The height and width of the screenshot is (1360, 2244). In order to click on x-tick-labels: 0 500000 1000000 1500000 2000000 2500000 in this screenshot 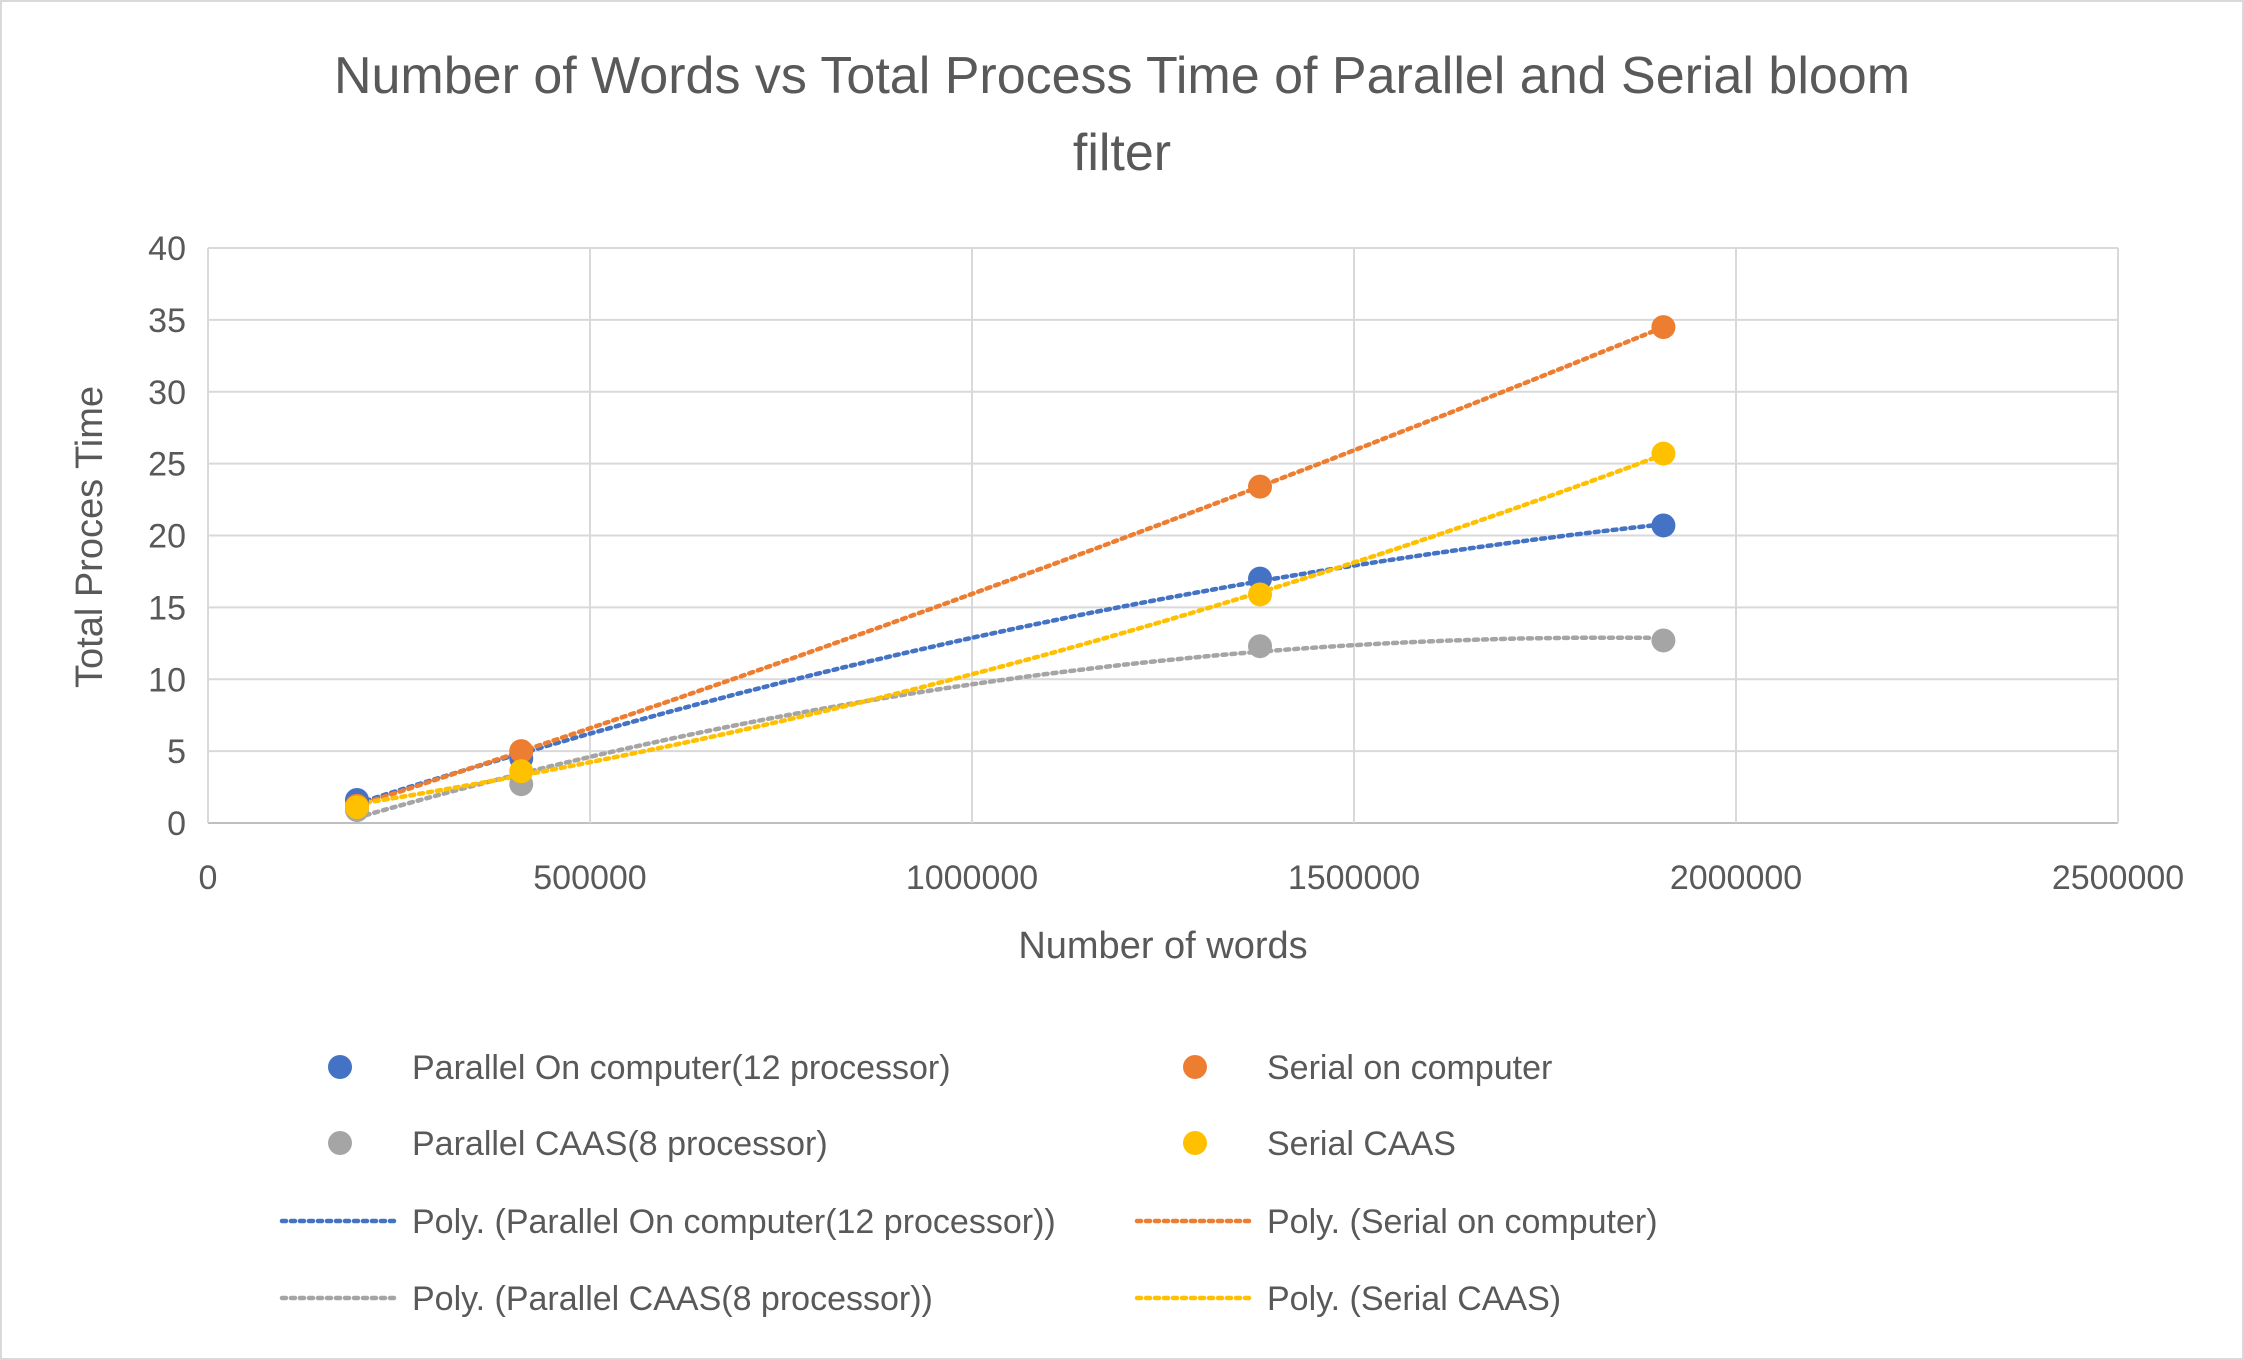, I will do `click(1192, 878)`.